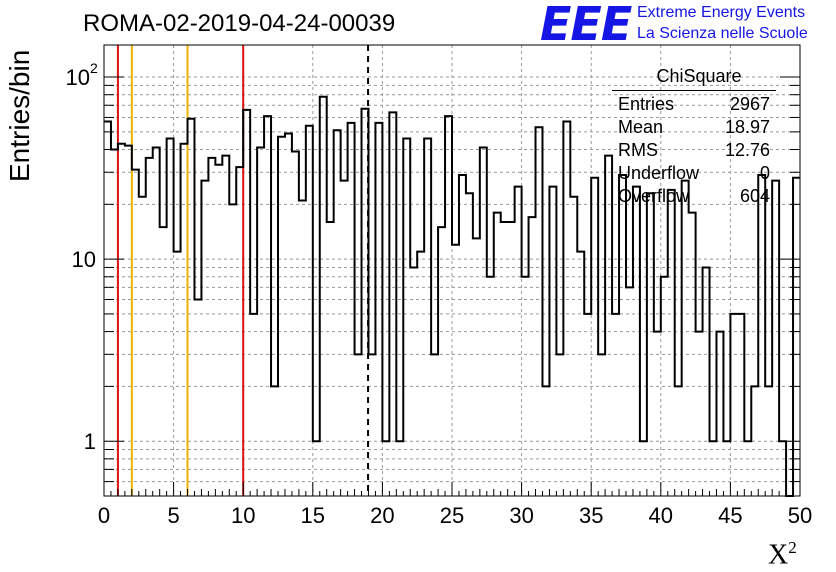 Image resolution: width=836 pixels, height=572 pixels. What do you see at coordinates (694, 104) in the screenshot?
I see `stats-row-entries: Entries 2967` at bounding box center [694, 104].